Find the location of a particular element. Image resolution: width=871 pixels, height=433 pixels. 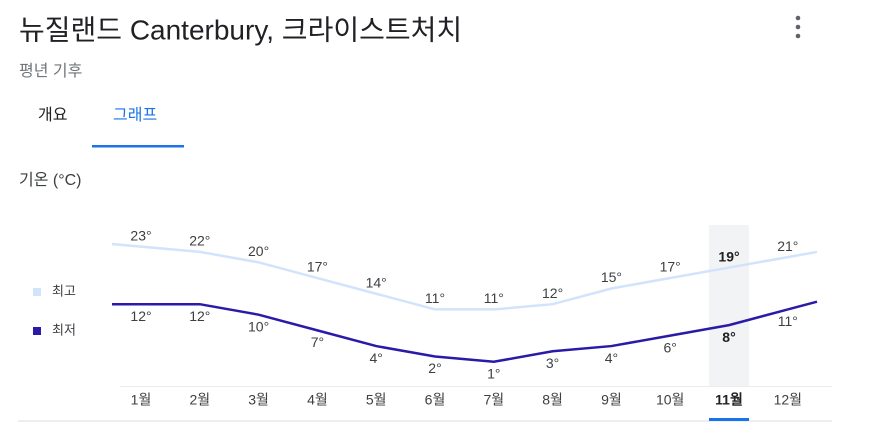

title: 뉴질랜드 Canterbury, 크라이스트처치 is located at coordinates (240, 29).